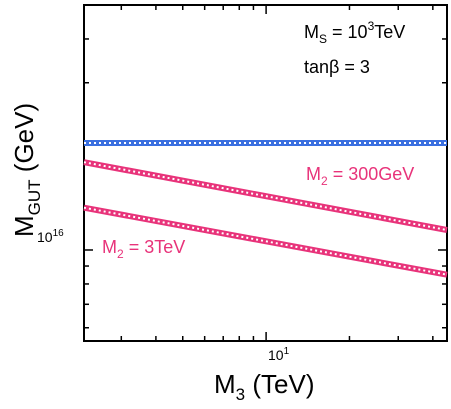 Image resolution: width=451 pixels, height=409 pixels. Describe the element at coordinates (354, 32) in the screenshot. I see `annotation-ms: MS = 103TeV` at that location.